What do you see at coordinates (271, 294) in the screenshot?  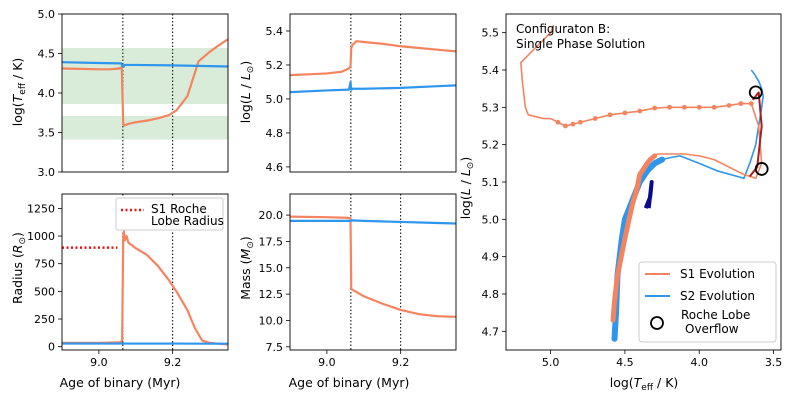 I see `y-tick-label: 12.5` at bounding box center [271, 294].